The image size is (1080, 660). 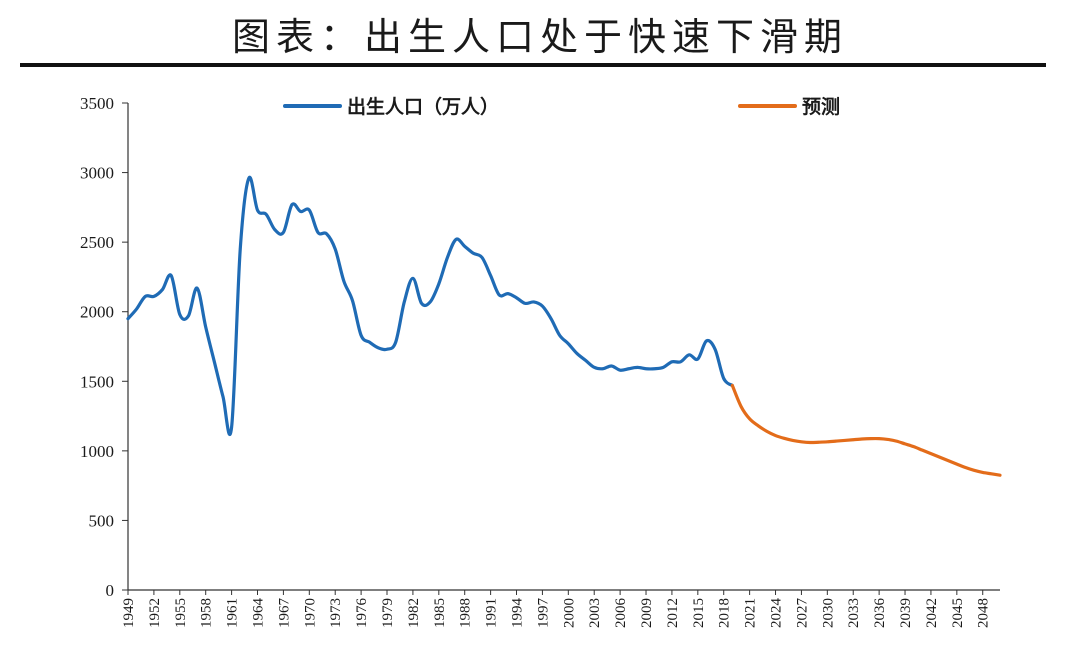 What do you see at coordinates (181, 613) in the screenshot?
I see `x-tick-label: 1955` at bounding box center [181, 613].